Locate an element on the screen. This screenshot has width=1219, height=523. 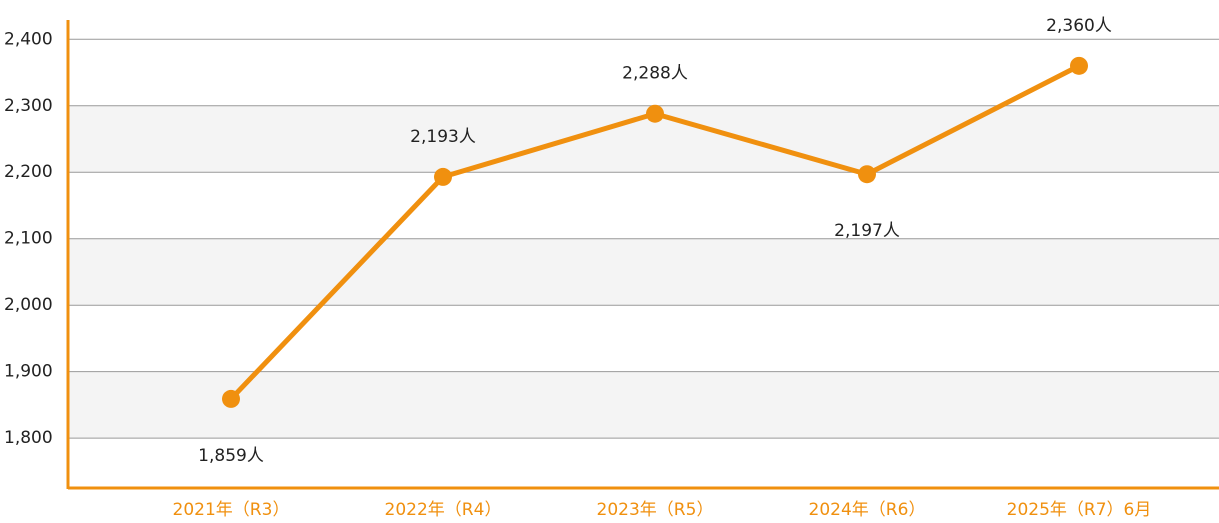
y-tick-label: 1,900 is located at coordinates (28, 372).